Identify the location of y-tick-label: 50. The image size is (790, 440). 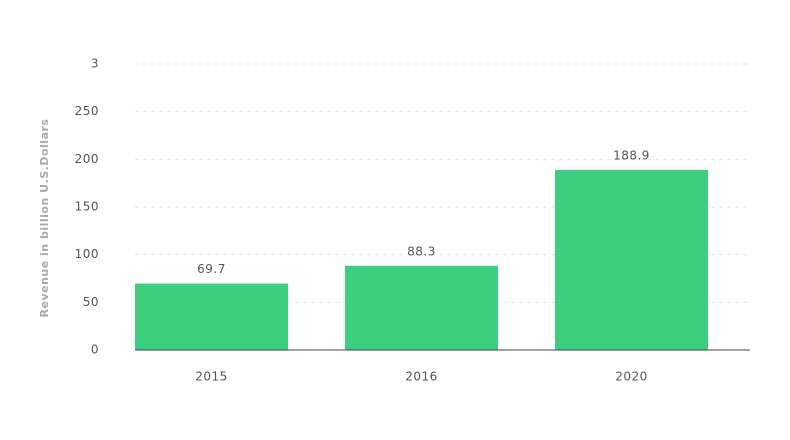
(91, 302).